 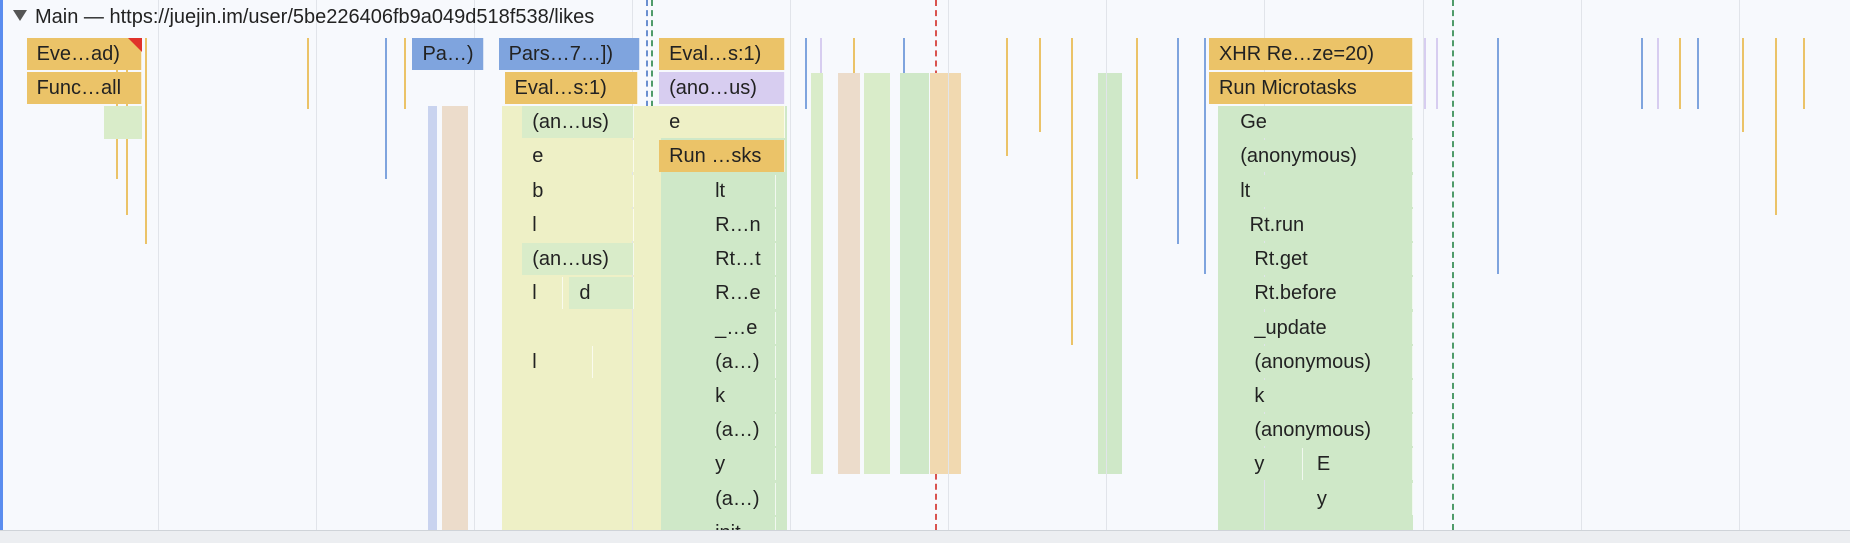 I want to click on call-frame: Rt…t, so click(x=740, y=259).